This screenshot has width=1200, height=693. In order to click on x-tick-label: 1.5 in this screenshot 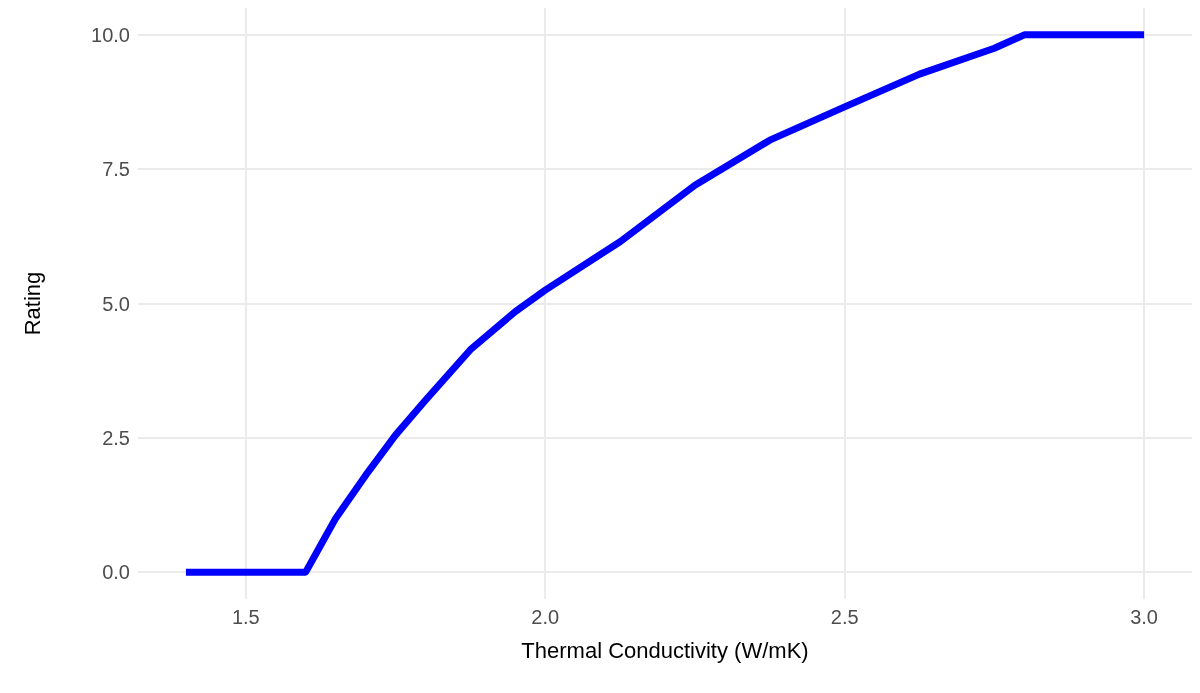, I will do `click(245, 617)`.